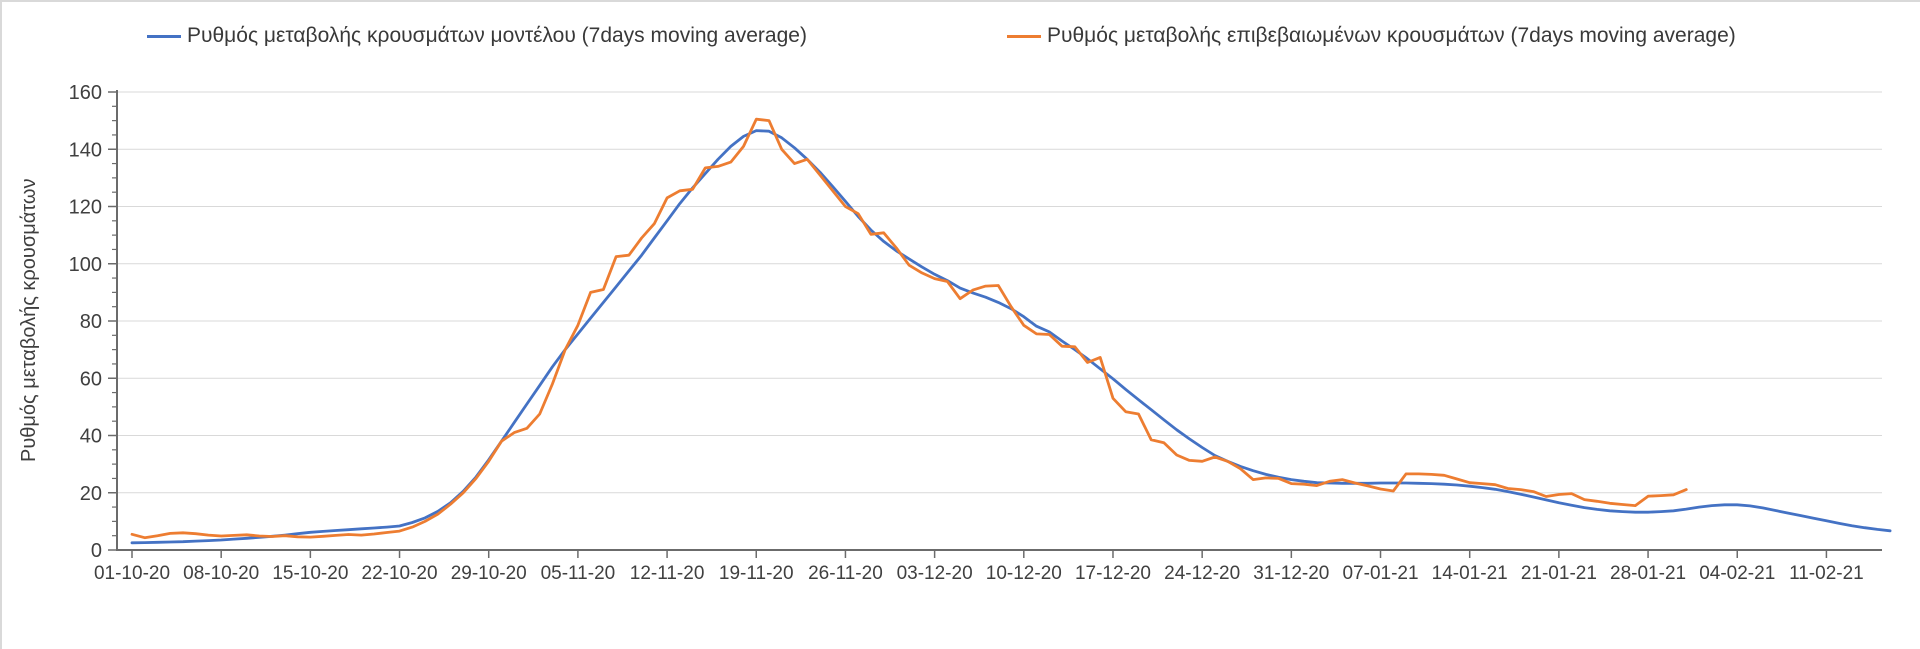  I want to click on x-axis-tick-label: 10-12-20, so click(1024, 573).